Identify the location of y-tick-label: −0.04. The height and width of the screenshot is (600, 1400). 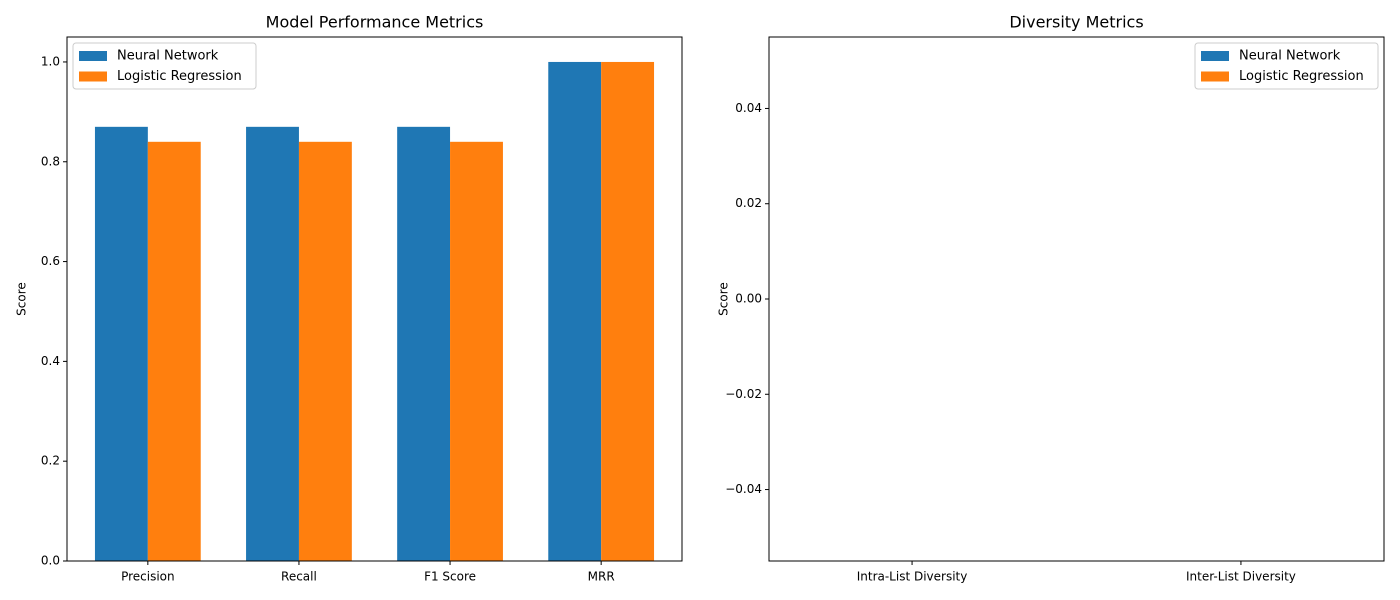
(743, 489).